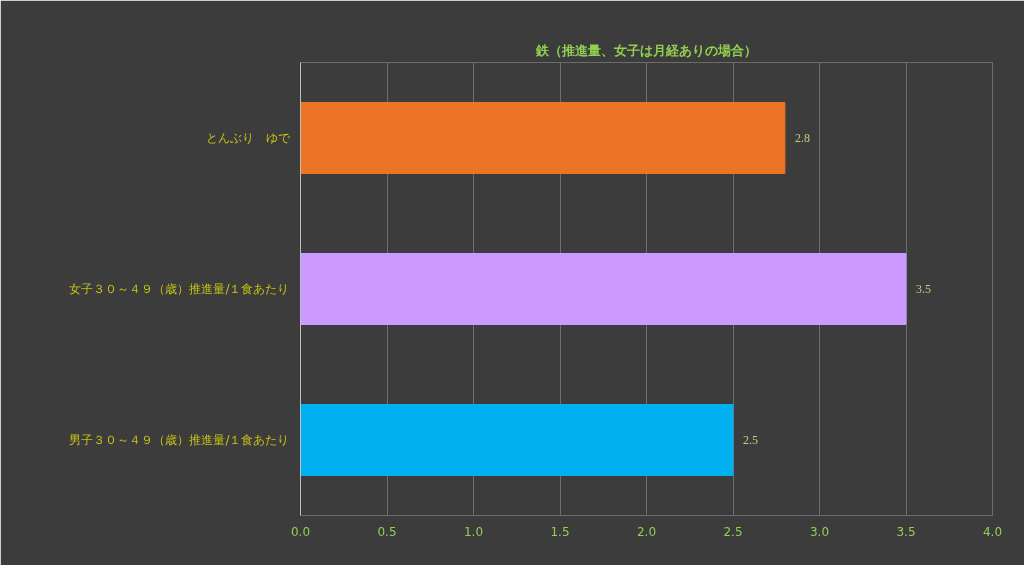 The image size is (1024, 565). What do you see at coordinates (179, 289) in the screenshot?
I see `y-tick-label: 女子３０～４９（歳）推進量/１食あたり` at bounding box center [179, 289].